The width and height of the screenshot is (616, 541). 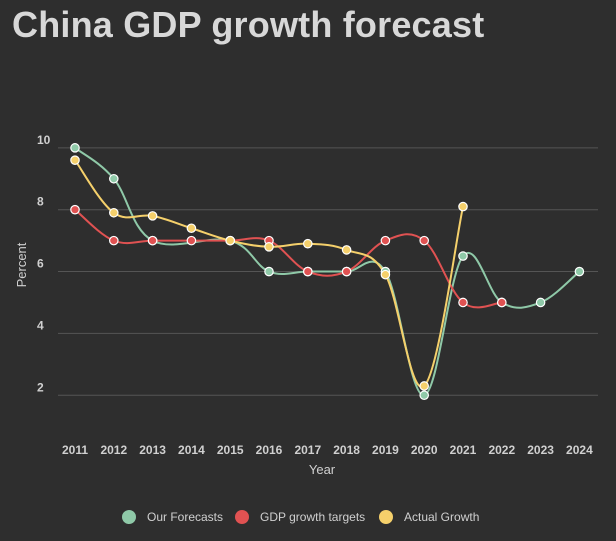 I want to click on x-tick-label: 2014, so click(x=191, y=450).